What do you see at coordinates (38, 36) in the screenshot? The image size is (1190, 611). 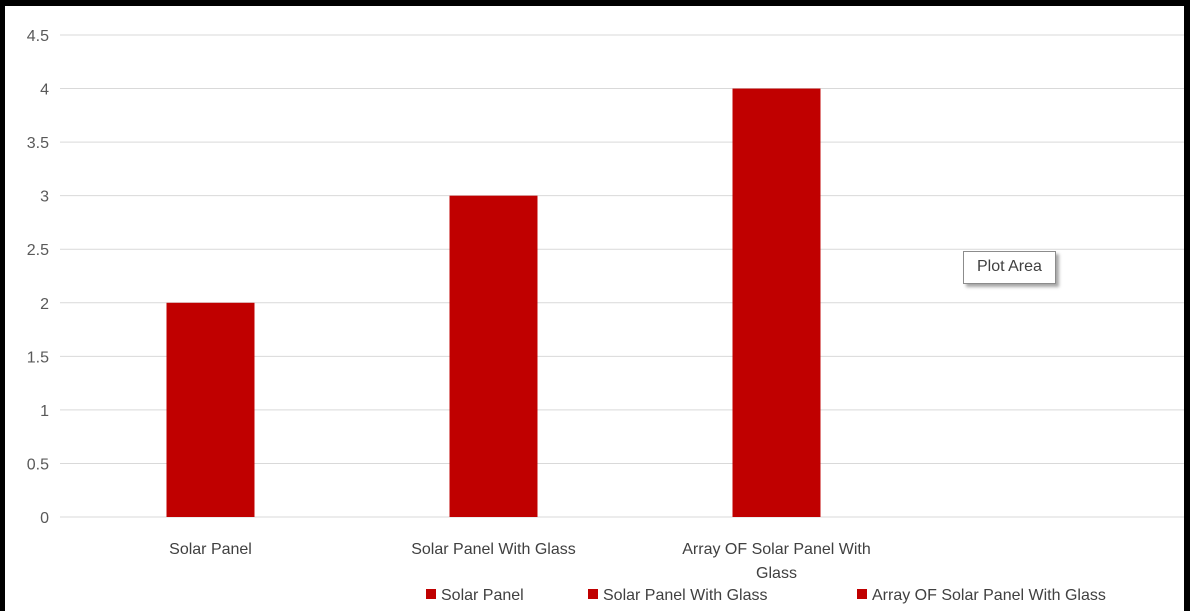 I see `y-tick-label: 4.5` at bounding box center [38, 36].